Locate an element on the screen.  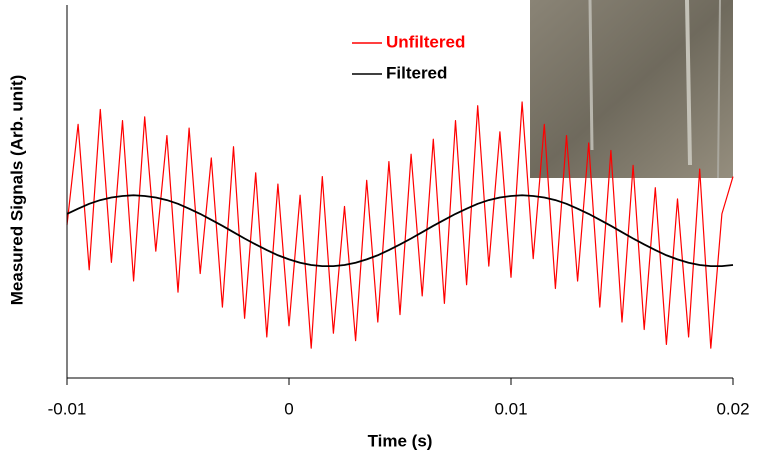
y-axis-label: Measured Signals (Arb. unit) is located at coordinates (16, 190).